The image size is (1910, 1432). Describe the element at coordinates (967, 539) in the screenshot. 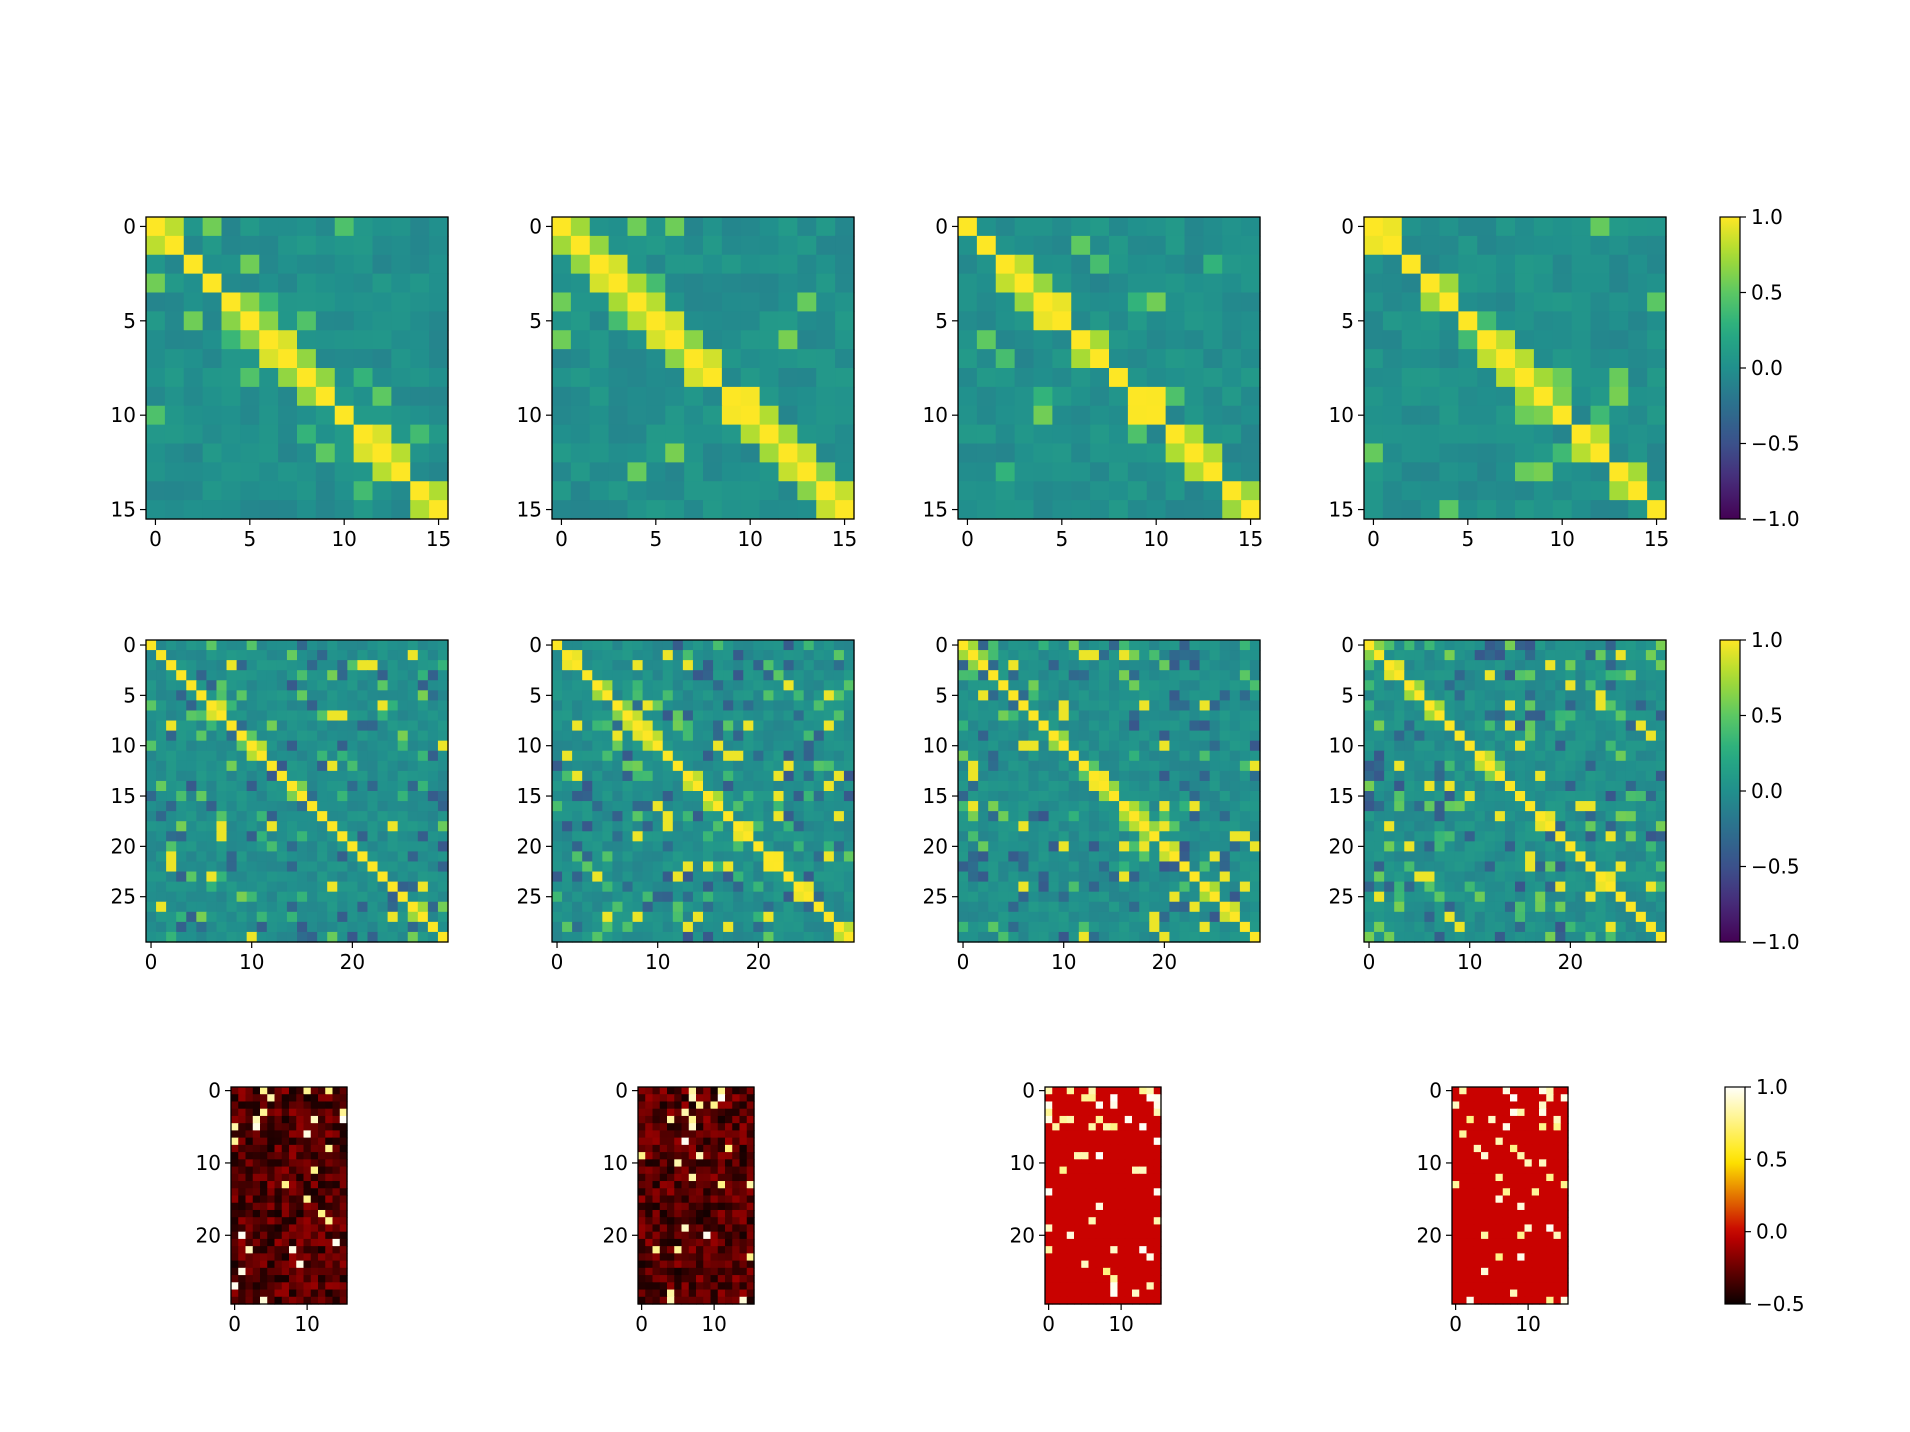

I see `x-tick-label: 0` at that location.